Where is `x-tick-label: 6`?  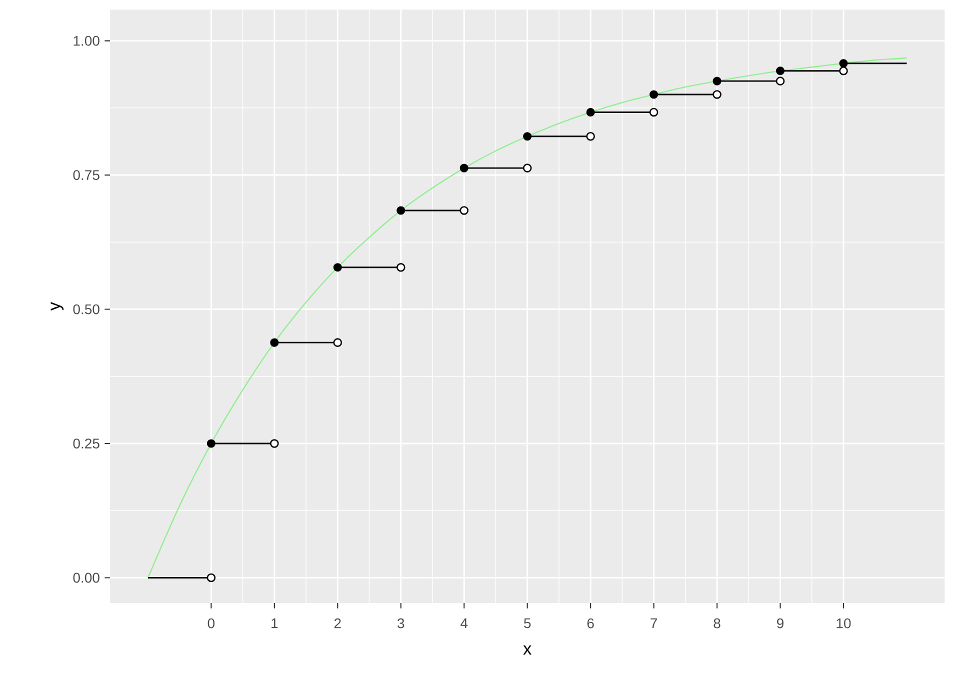
x-tick-label: 6 is located at coordinates (590, 623).